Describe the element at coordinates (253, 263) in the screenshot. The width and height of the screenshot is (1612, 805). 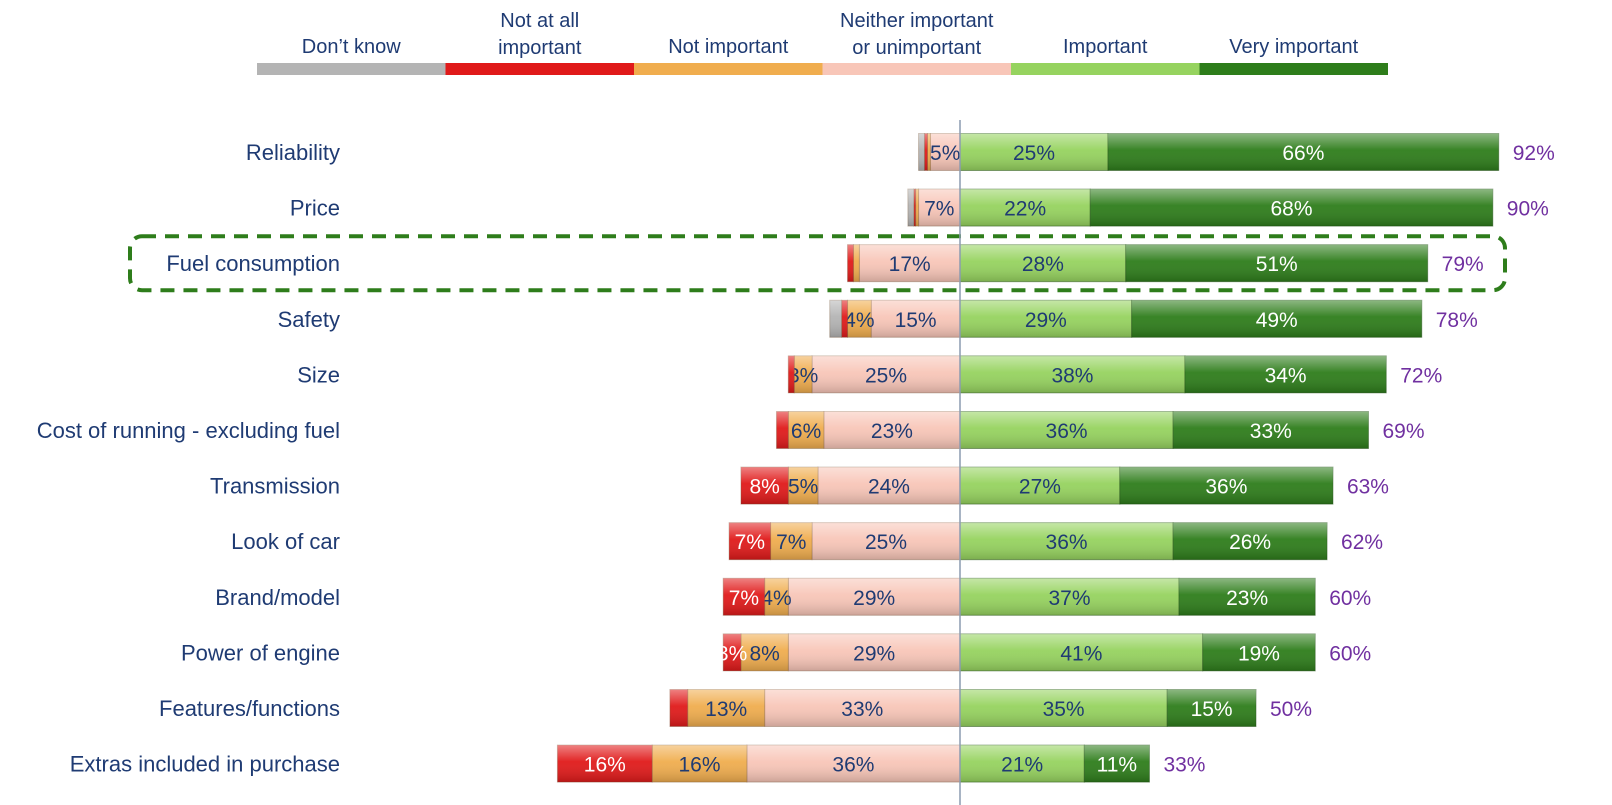
I see `category-label: Fuel consumption` at that location.